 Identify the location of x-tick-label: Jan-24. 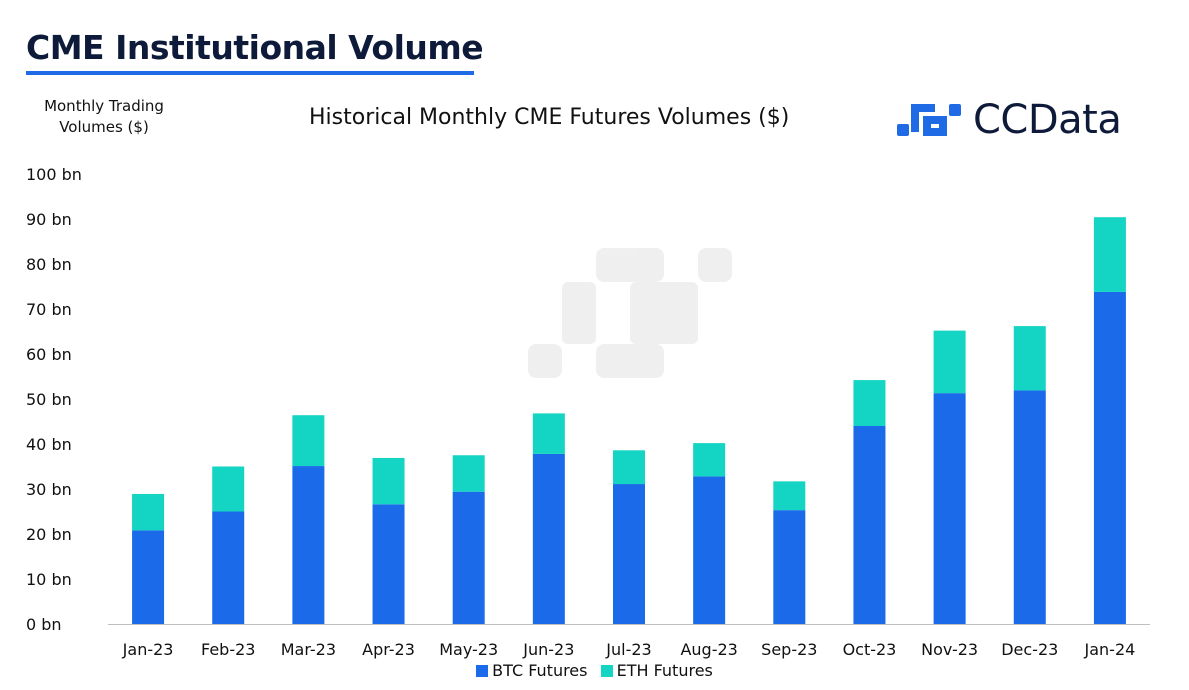
(1110, 649).